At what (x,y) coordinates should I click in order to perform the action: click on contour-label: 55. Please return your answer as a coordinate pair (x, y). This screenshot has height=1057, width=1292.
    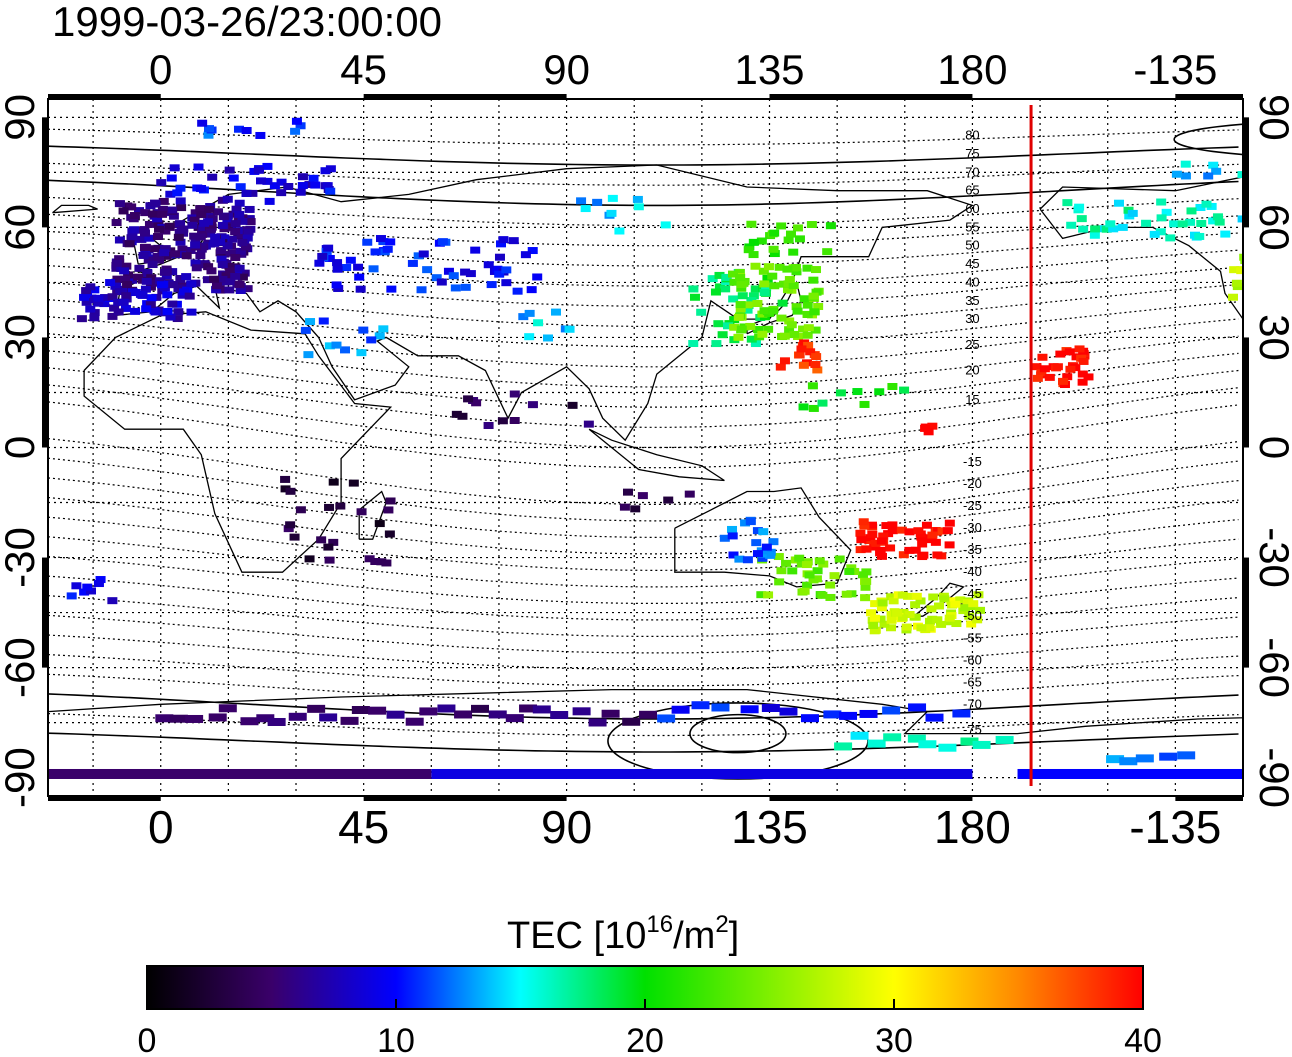
    Looking at the image, I should click on (972, 226).